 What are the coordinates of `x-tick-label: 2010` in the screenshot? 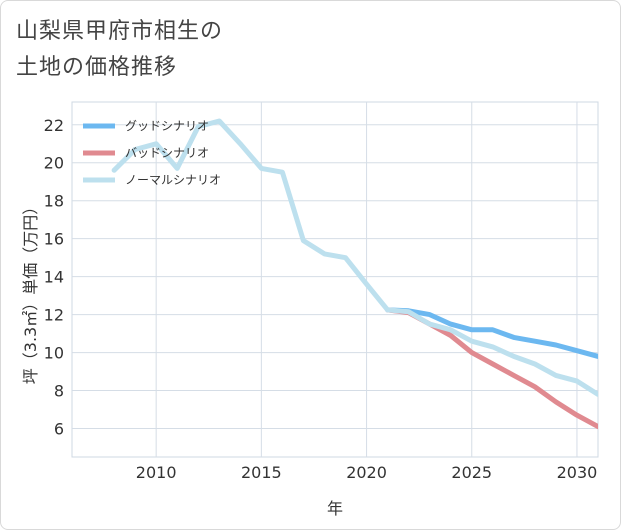 It's located at (156, 472).